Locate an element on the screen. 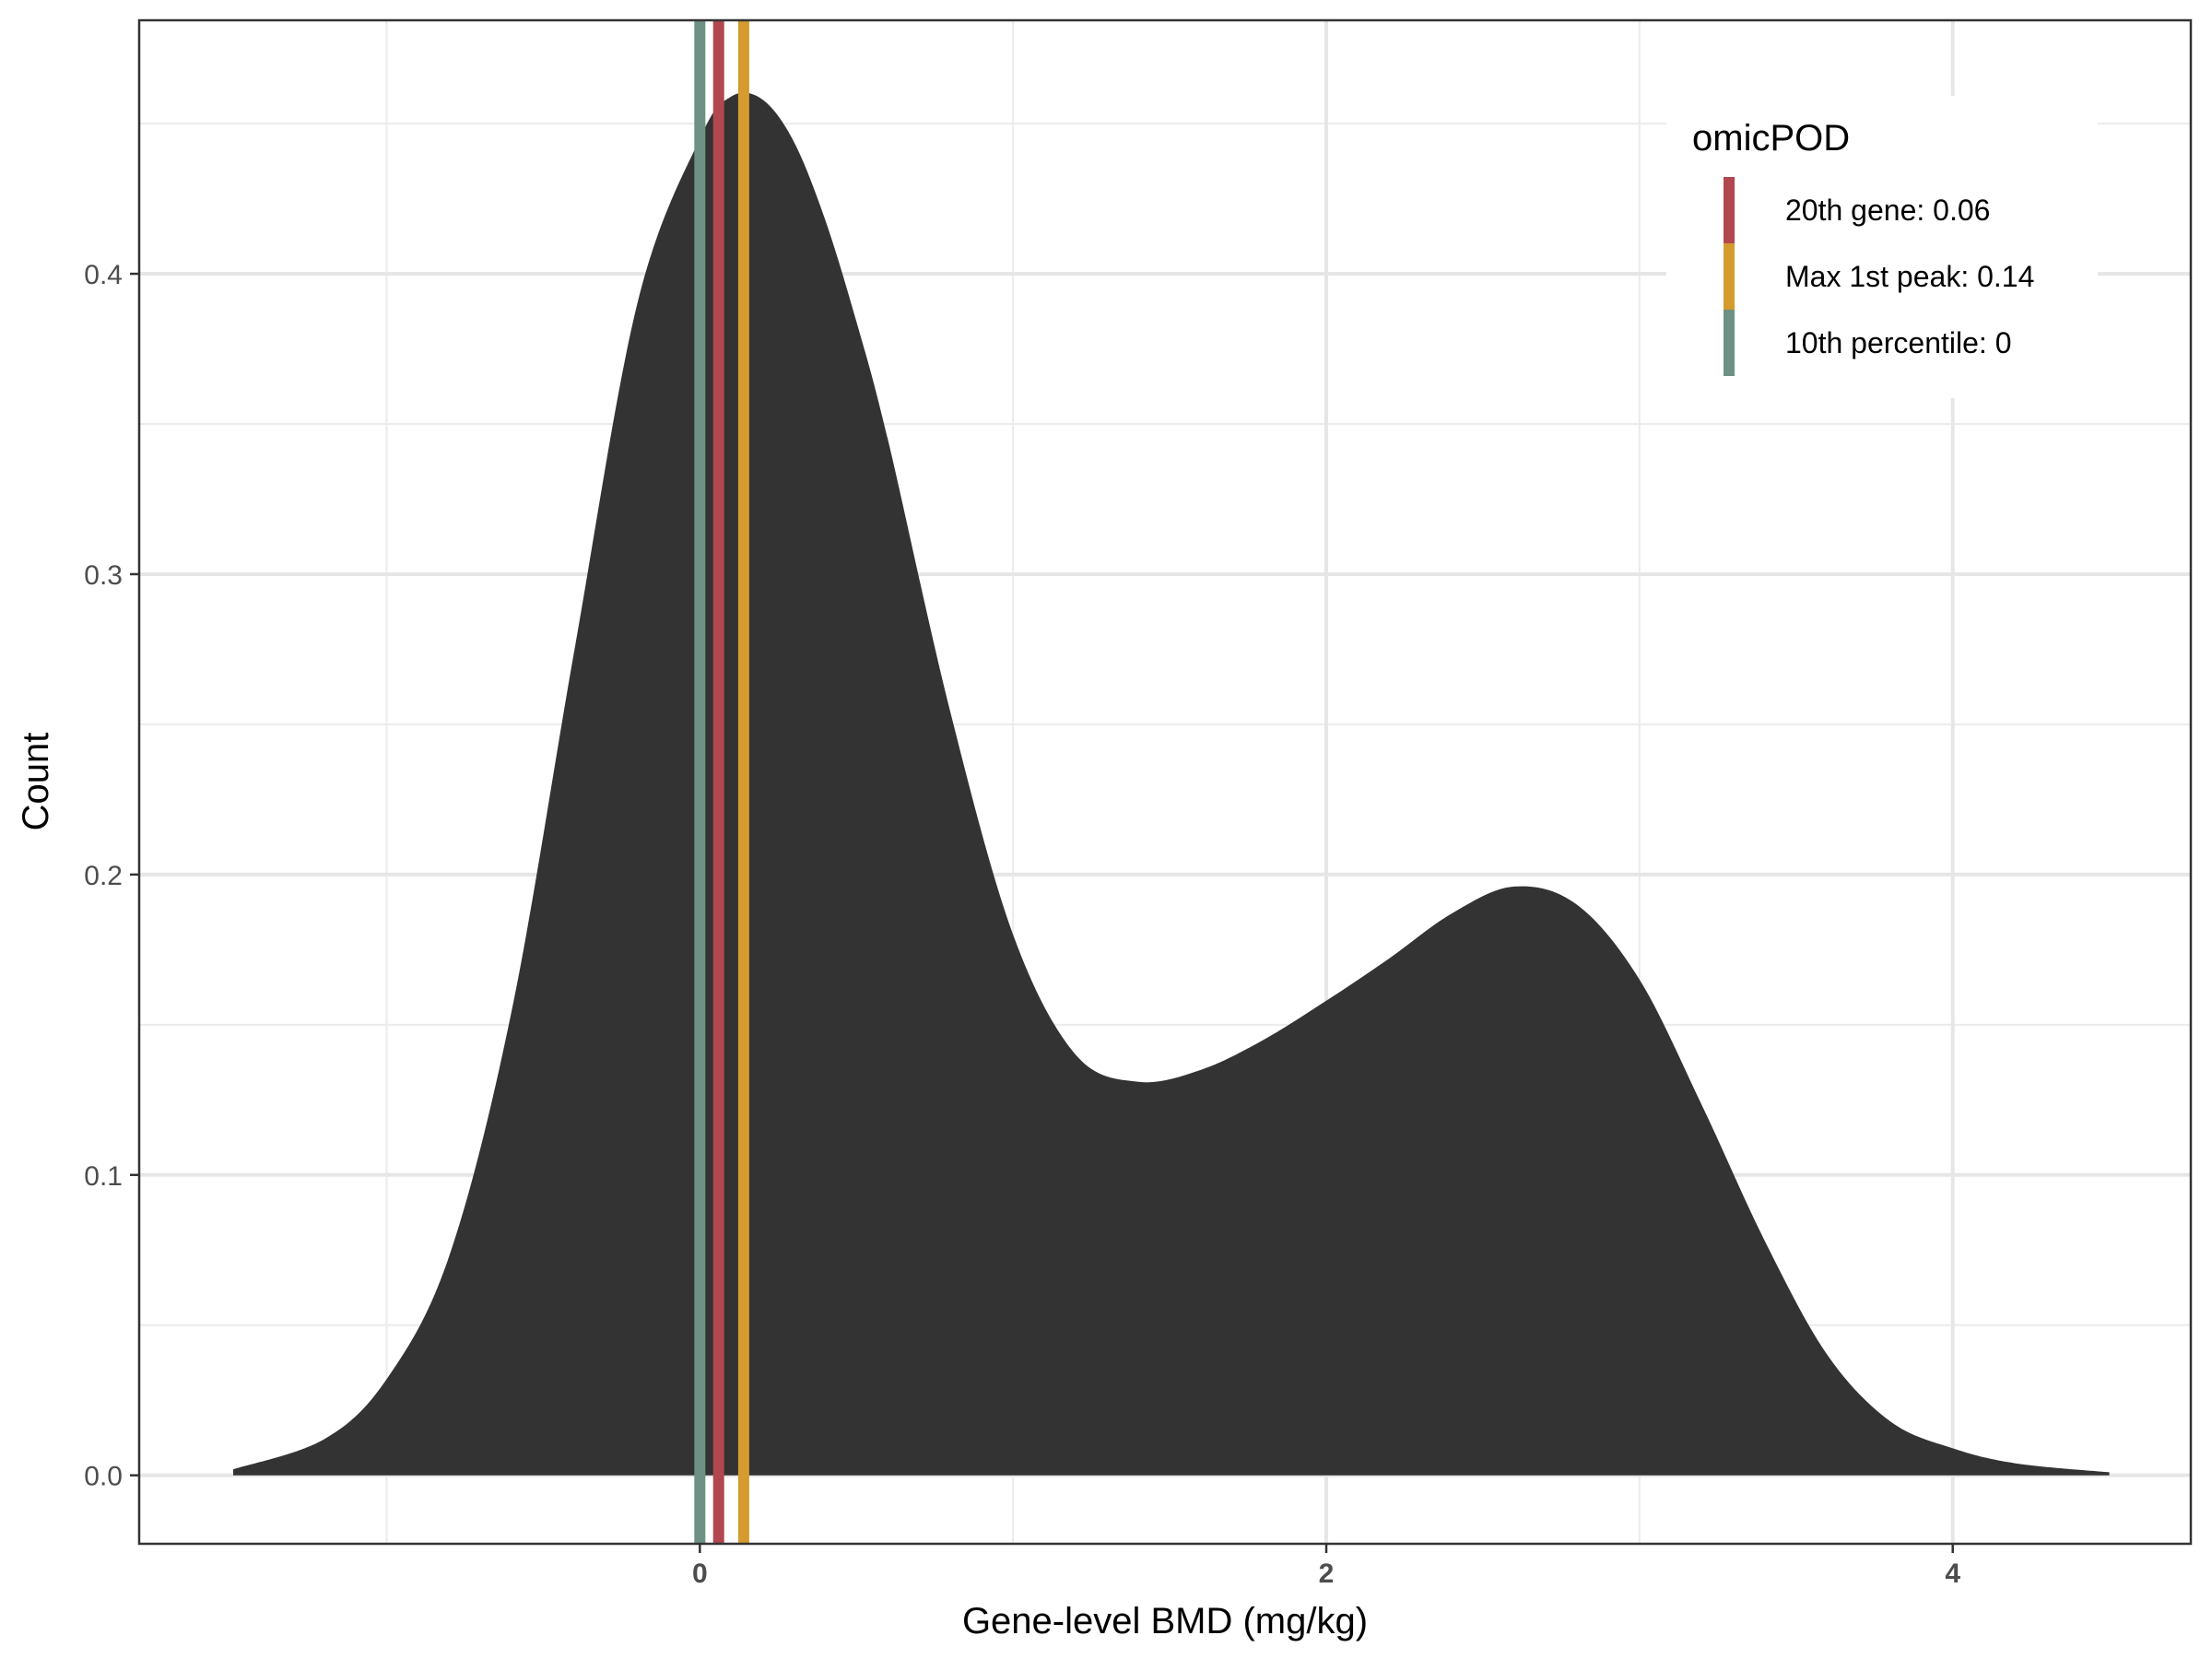  y-tick-label: 0.2 is located at coordinates (103, 876).